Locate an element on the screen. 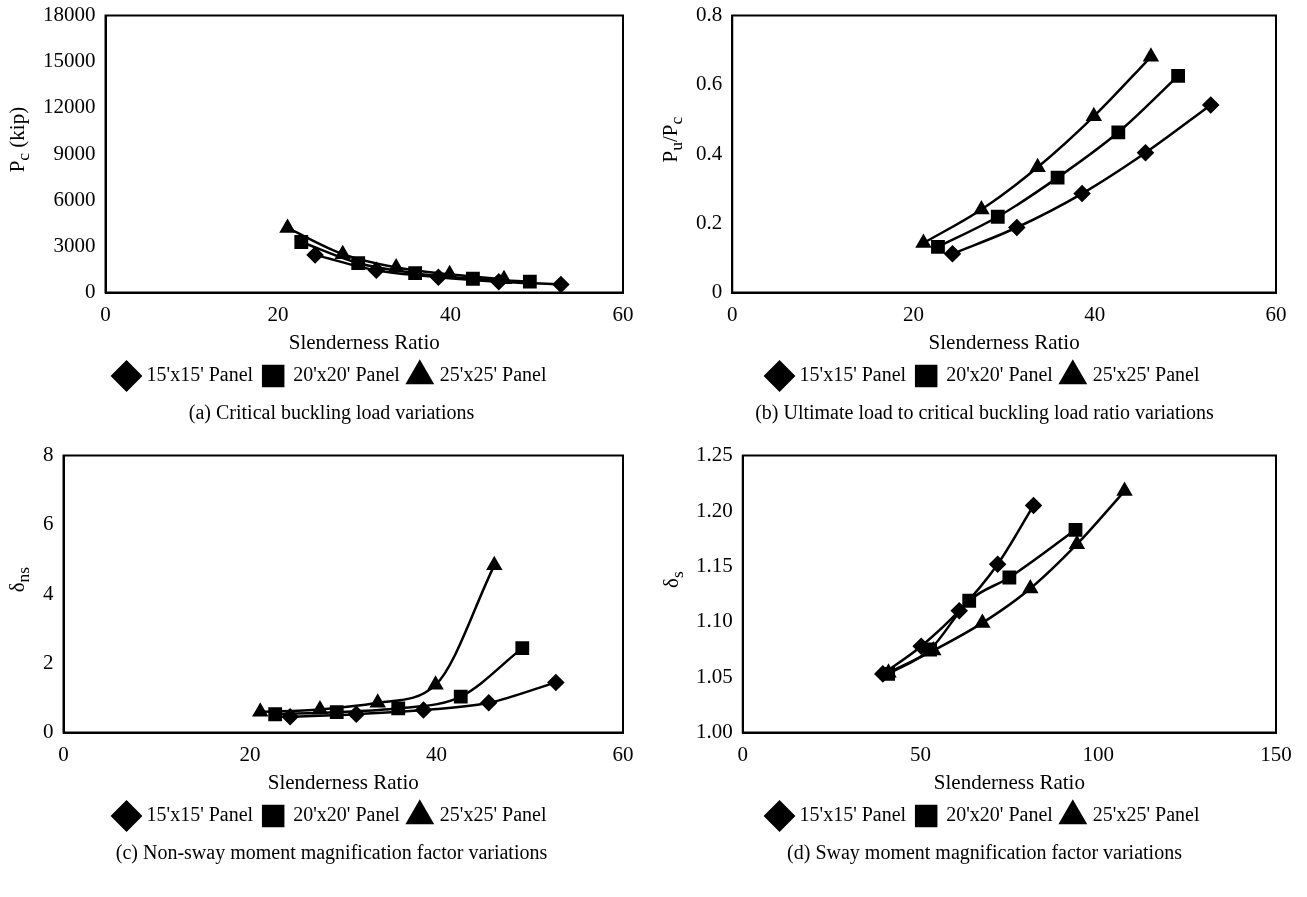  y-tick-label: 18000 is located at coordinates (69, 14).